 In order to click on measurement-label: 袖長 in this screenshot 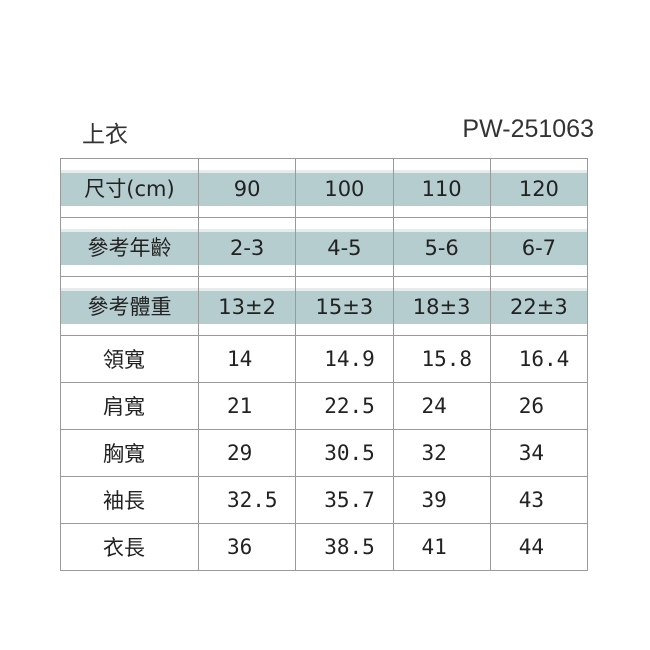, I will do `click(129, 500)`.